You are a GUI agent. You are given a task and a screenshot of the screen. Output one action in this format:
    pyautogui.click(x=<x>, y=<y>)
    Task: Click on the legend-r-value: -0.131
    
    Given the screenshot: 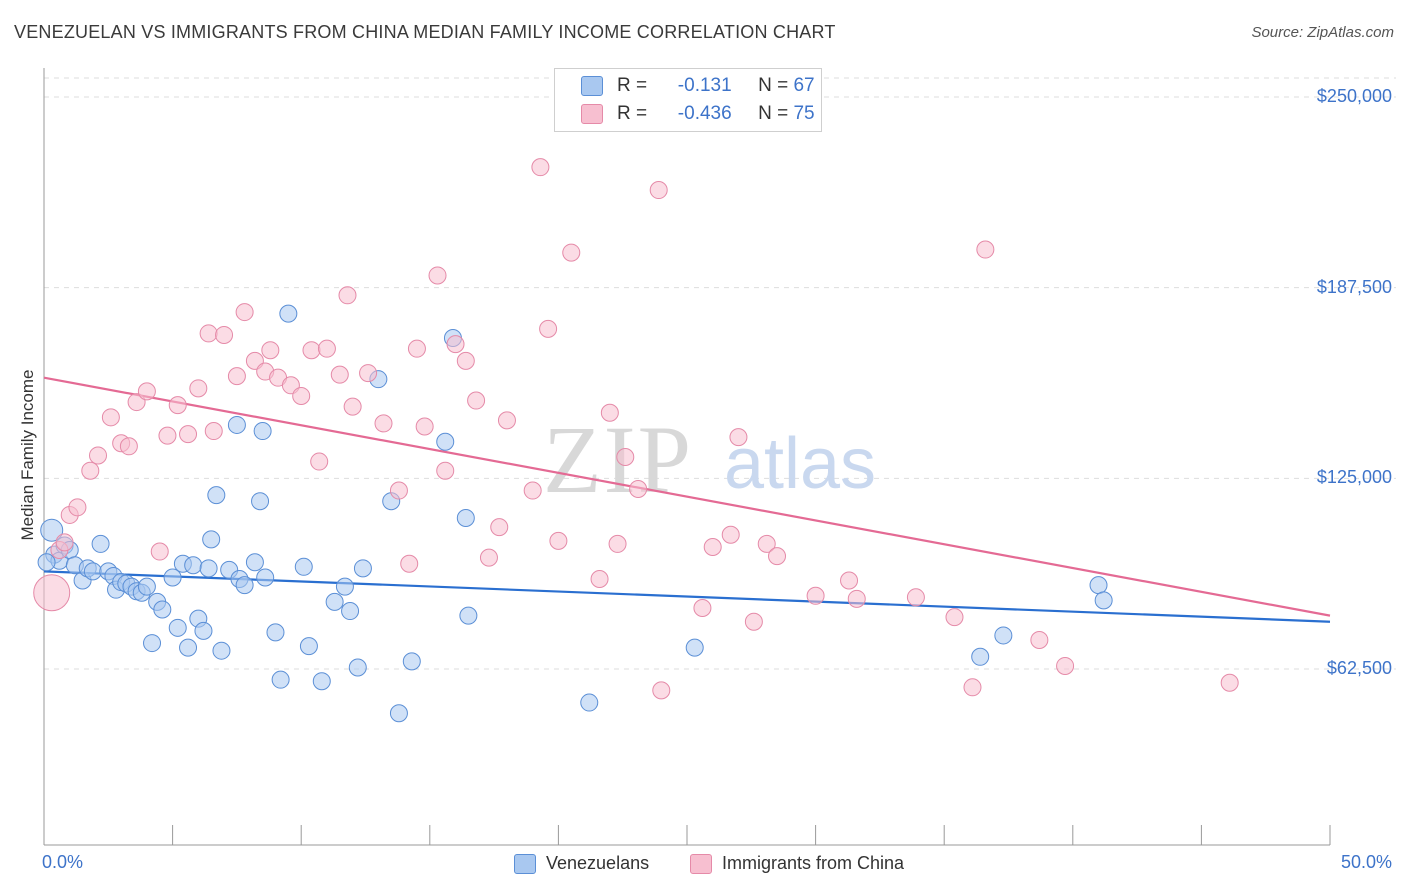 What is the action you would take?
    pyautogui.click(x=704, y=85)
    